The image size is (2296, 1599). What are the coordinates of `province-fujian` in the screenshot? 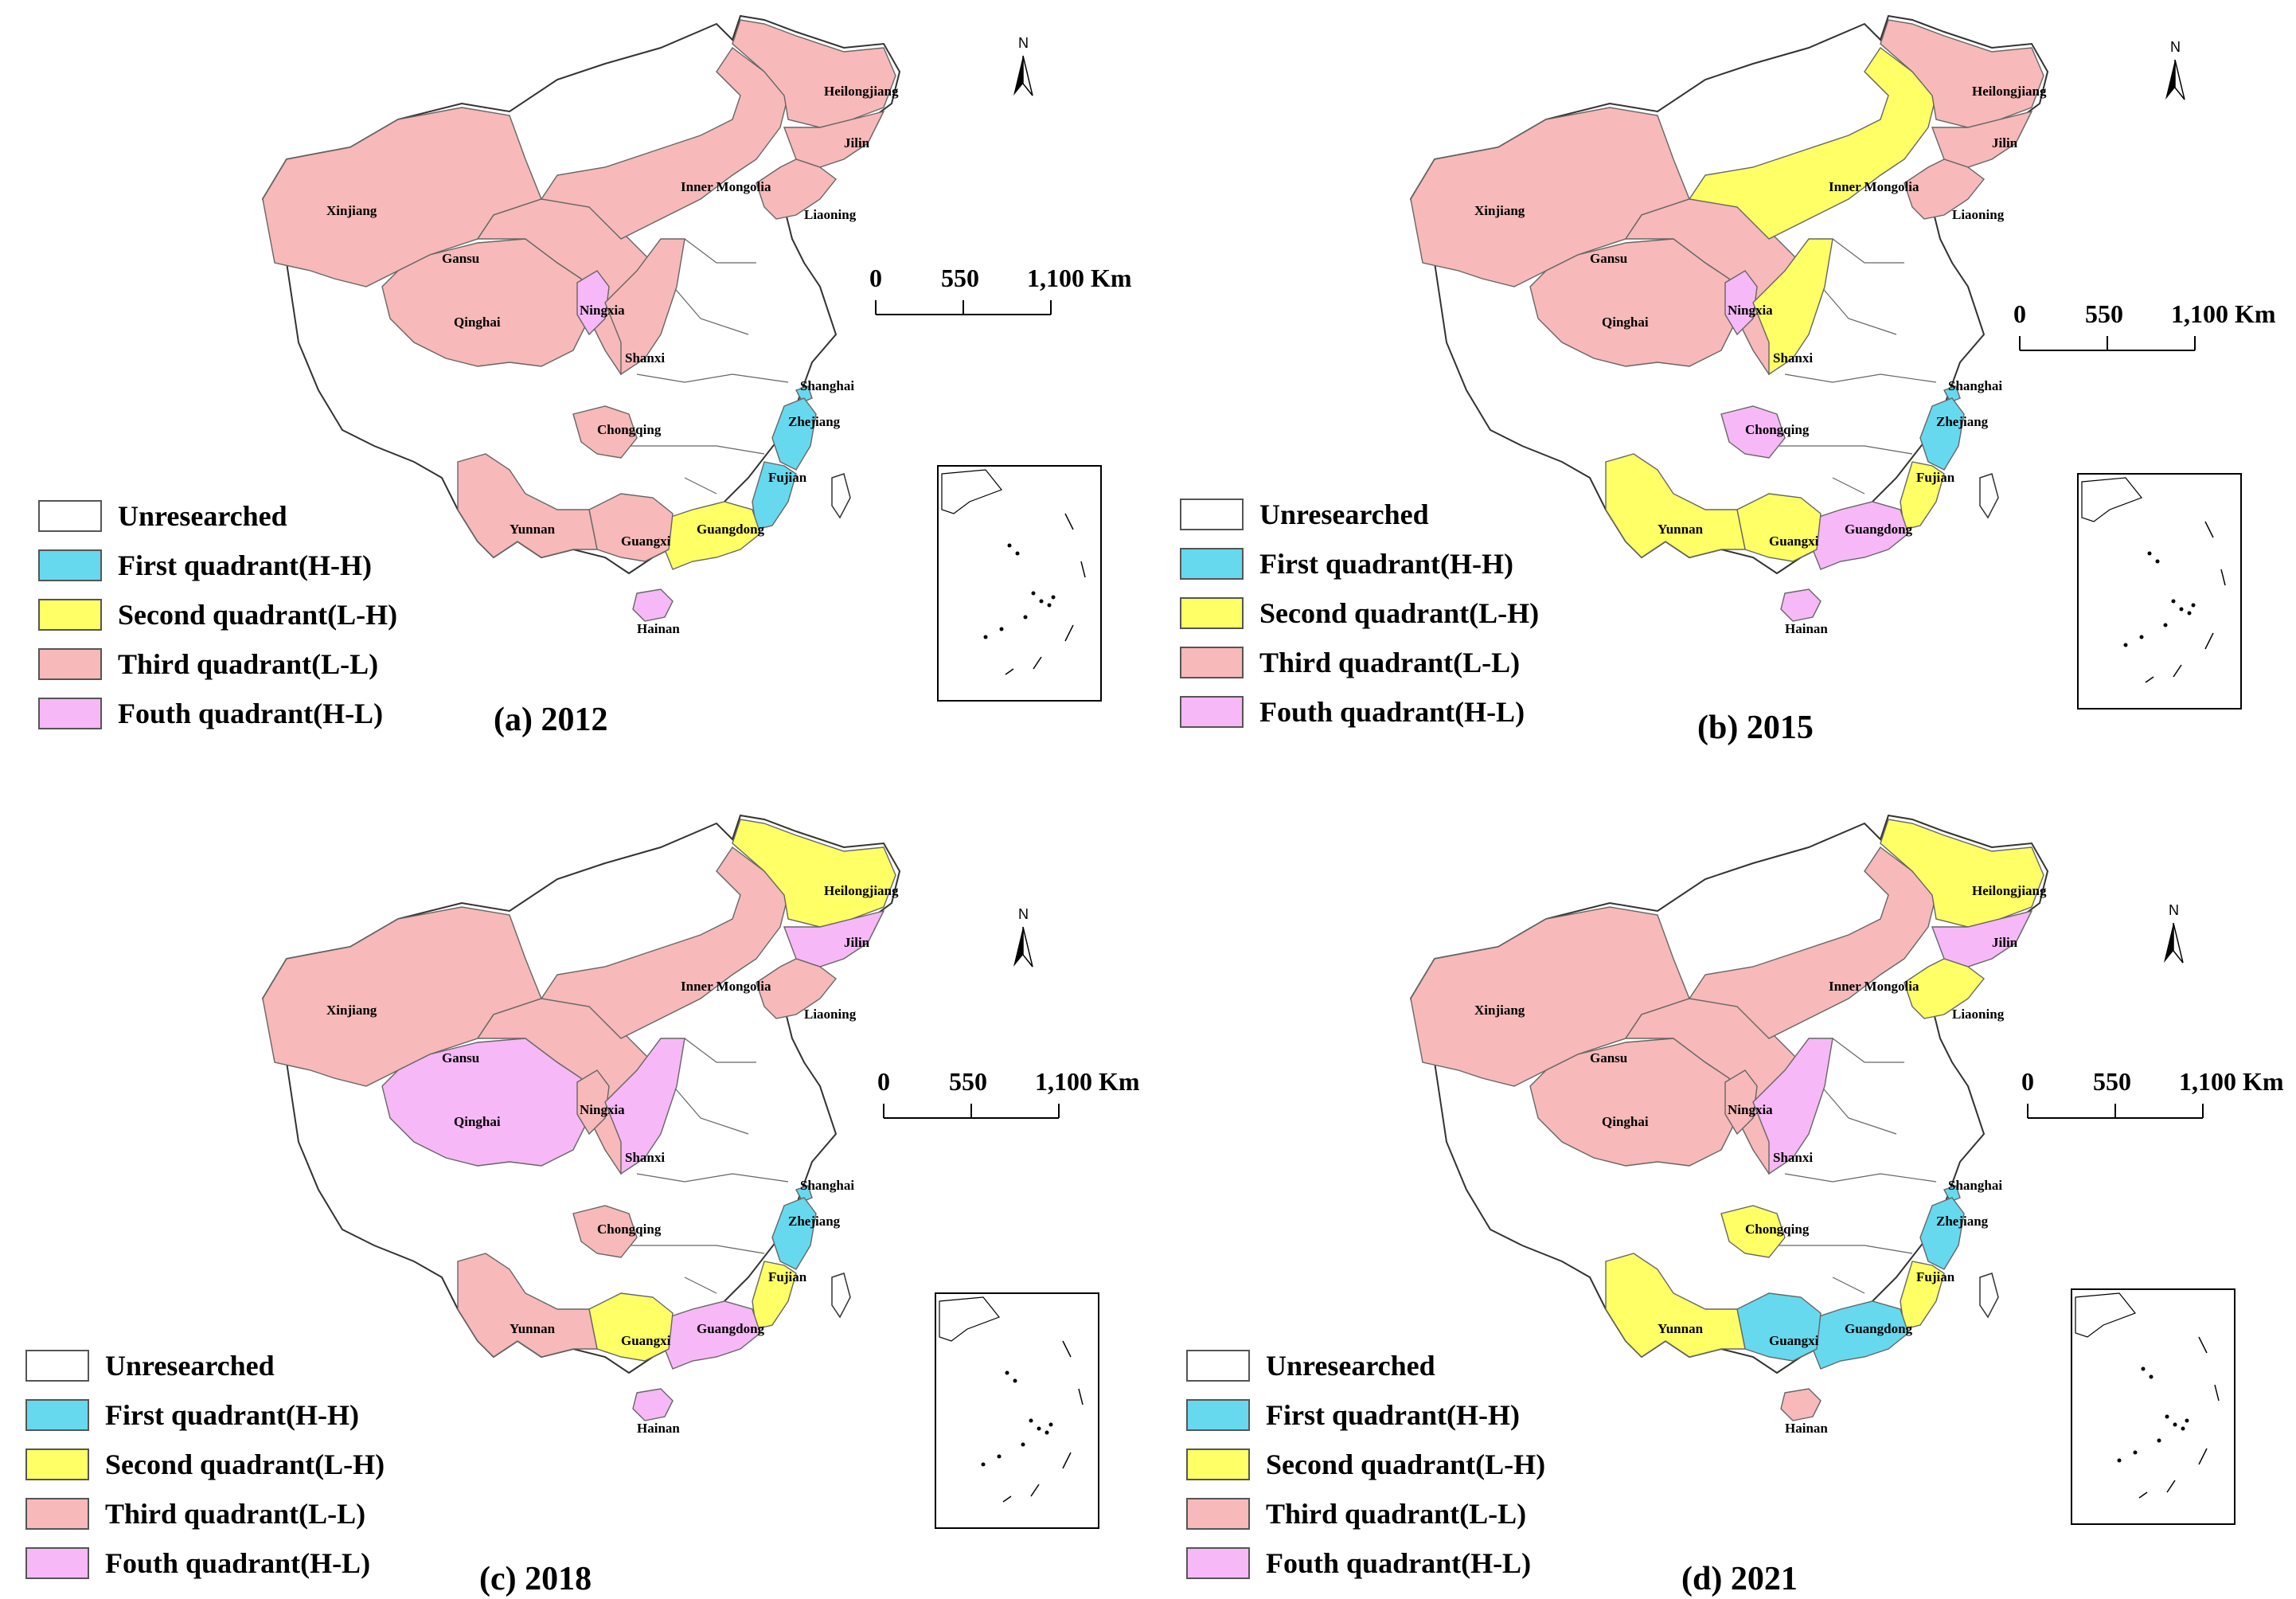 It's located at (1922, 1295).